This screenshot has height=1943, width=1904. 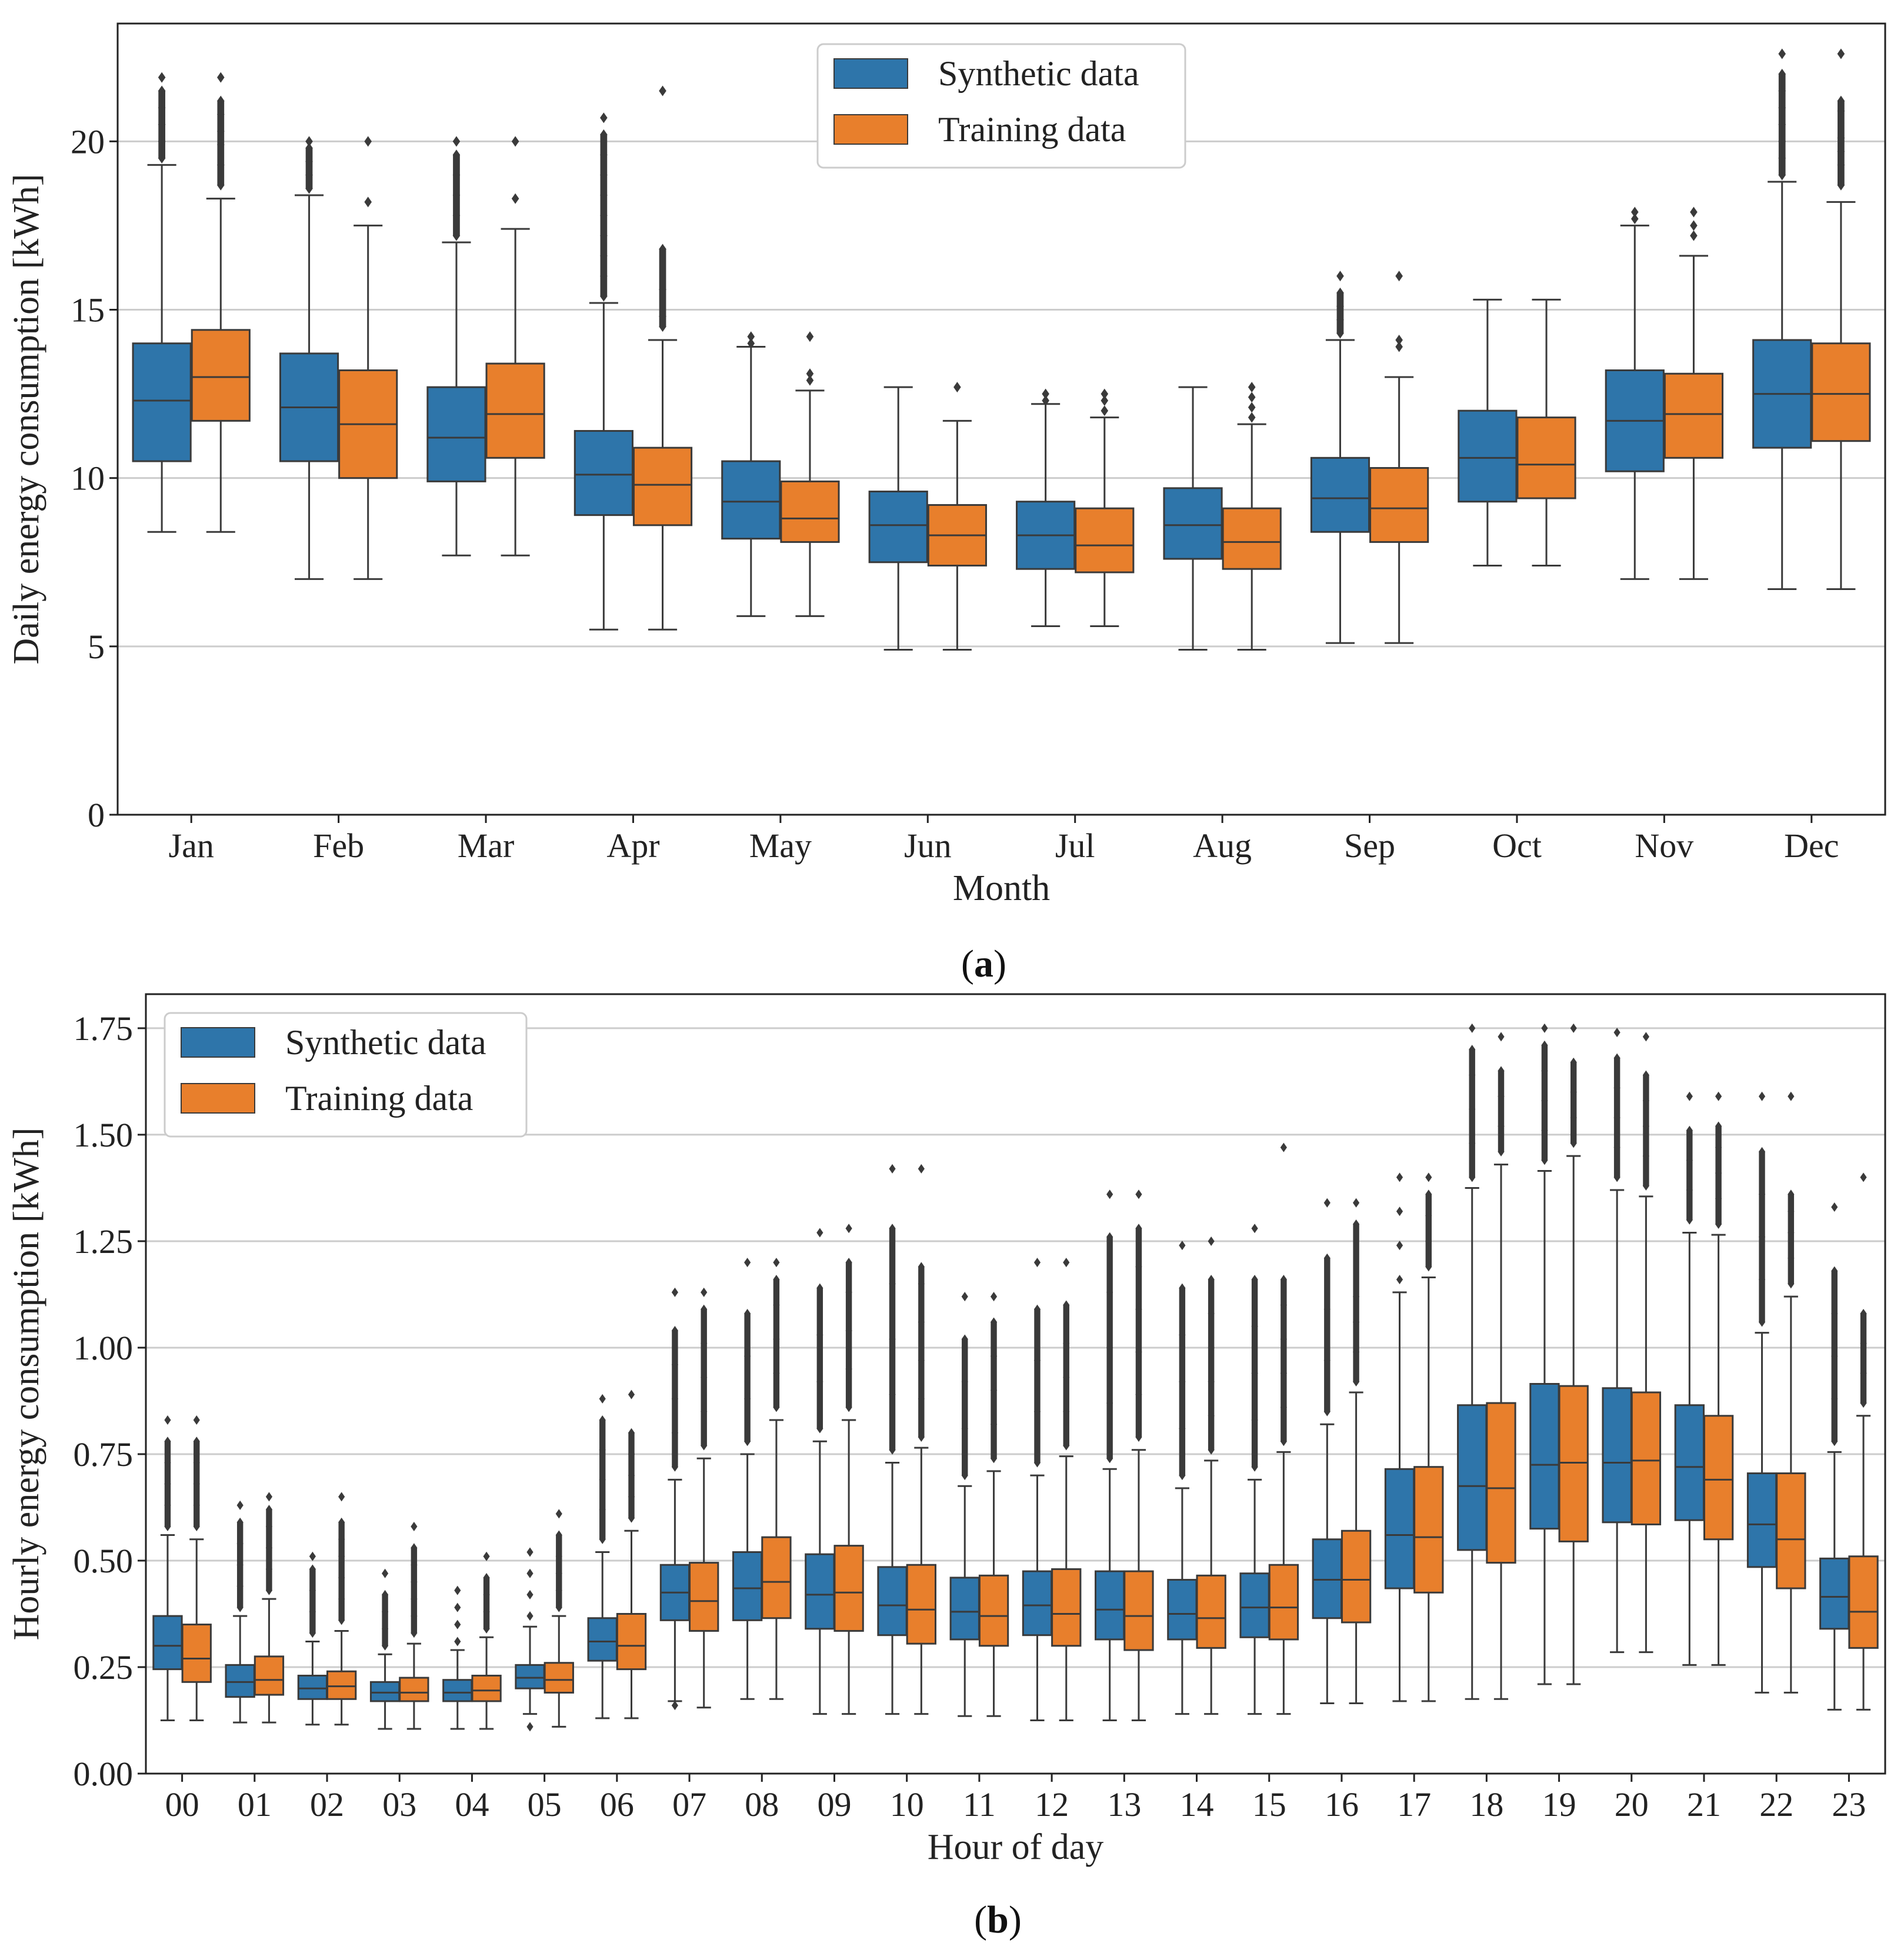 What do you see at coordinates (1075, 845) in the screenshot?
I see `x-tick-label: Jul` at bounding box center [1075, 845].